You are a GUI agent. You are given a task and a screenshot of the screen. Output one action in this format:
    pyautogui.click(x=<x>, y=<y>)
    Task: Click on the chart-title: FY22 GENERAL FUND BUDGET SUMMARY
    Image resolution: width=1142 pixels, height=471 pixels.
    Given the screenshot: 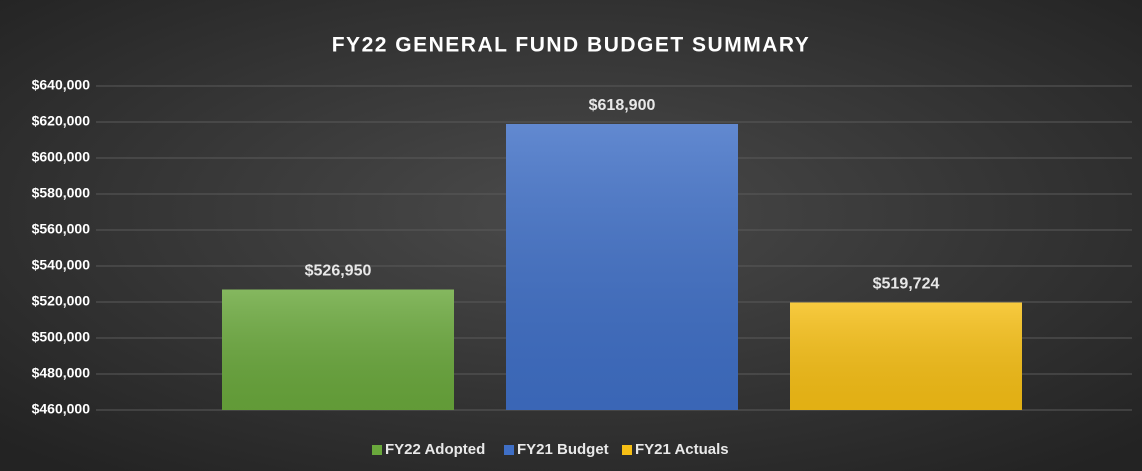 What is the action you would take?
    pyautogui.click(x=571, y=45)
    